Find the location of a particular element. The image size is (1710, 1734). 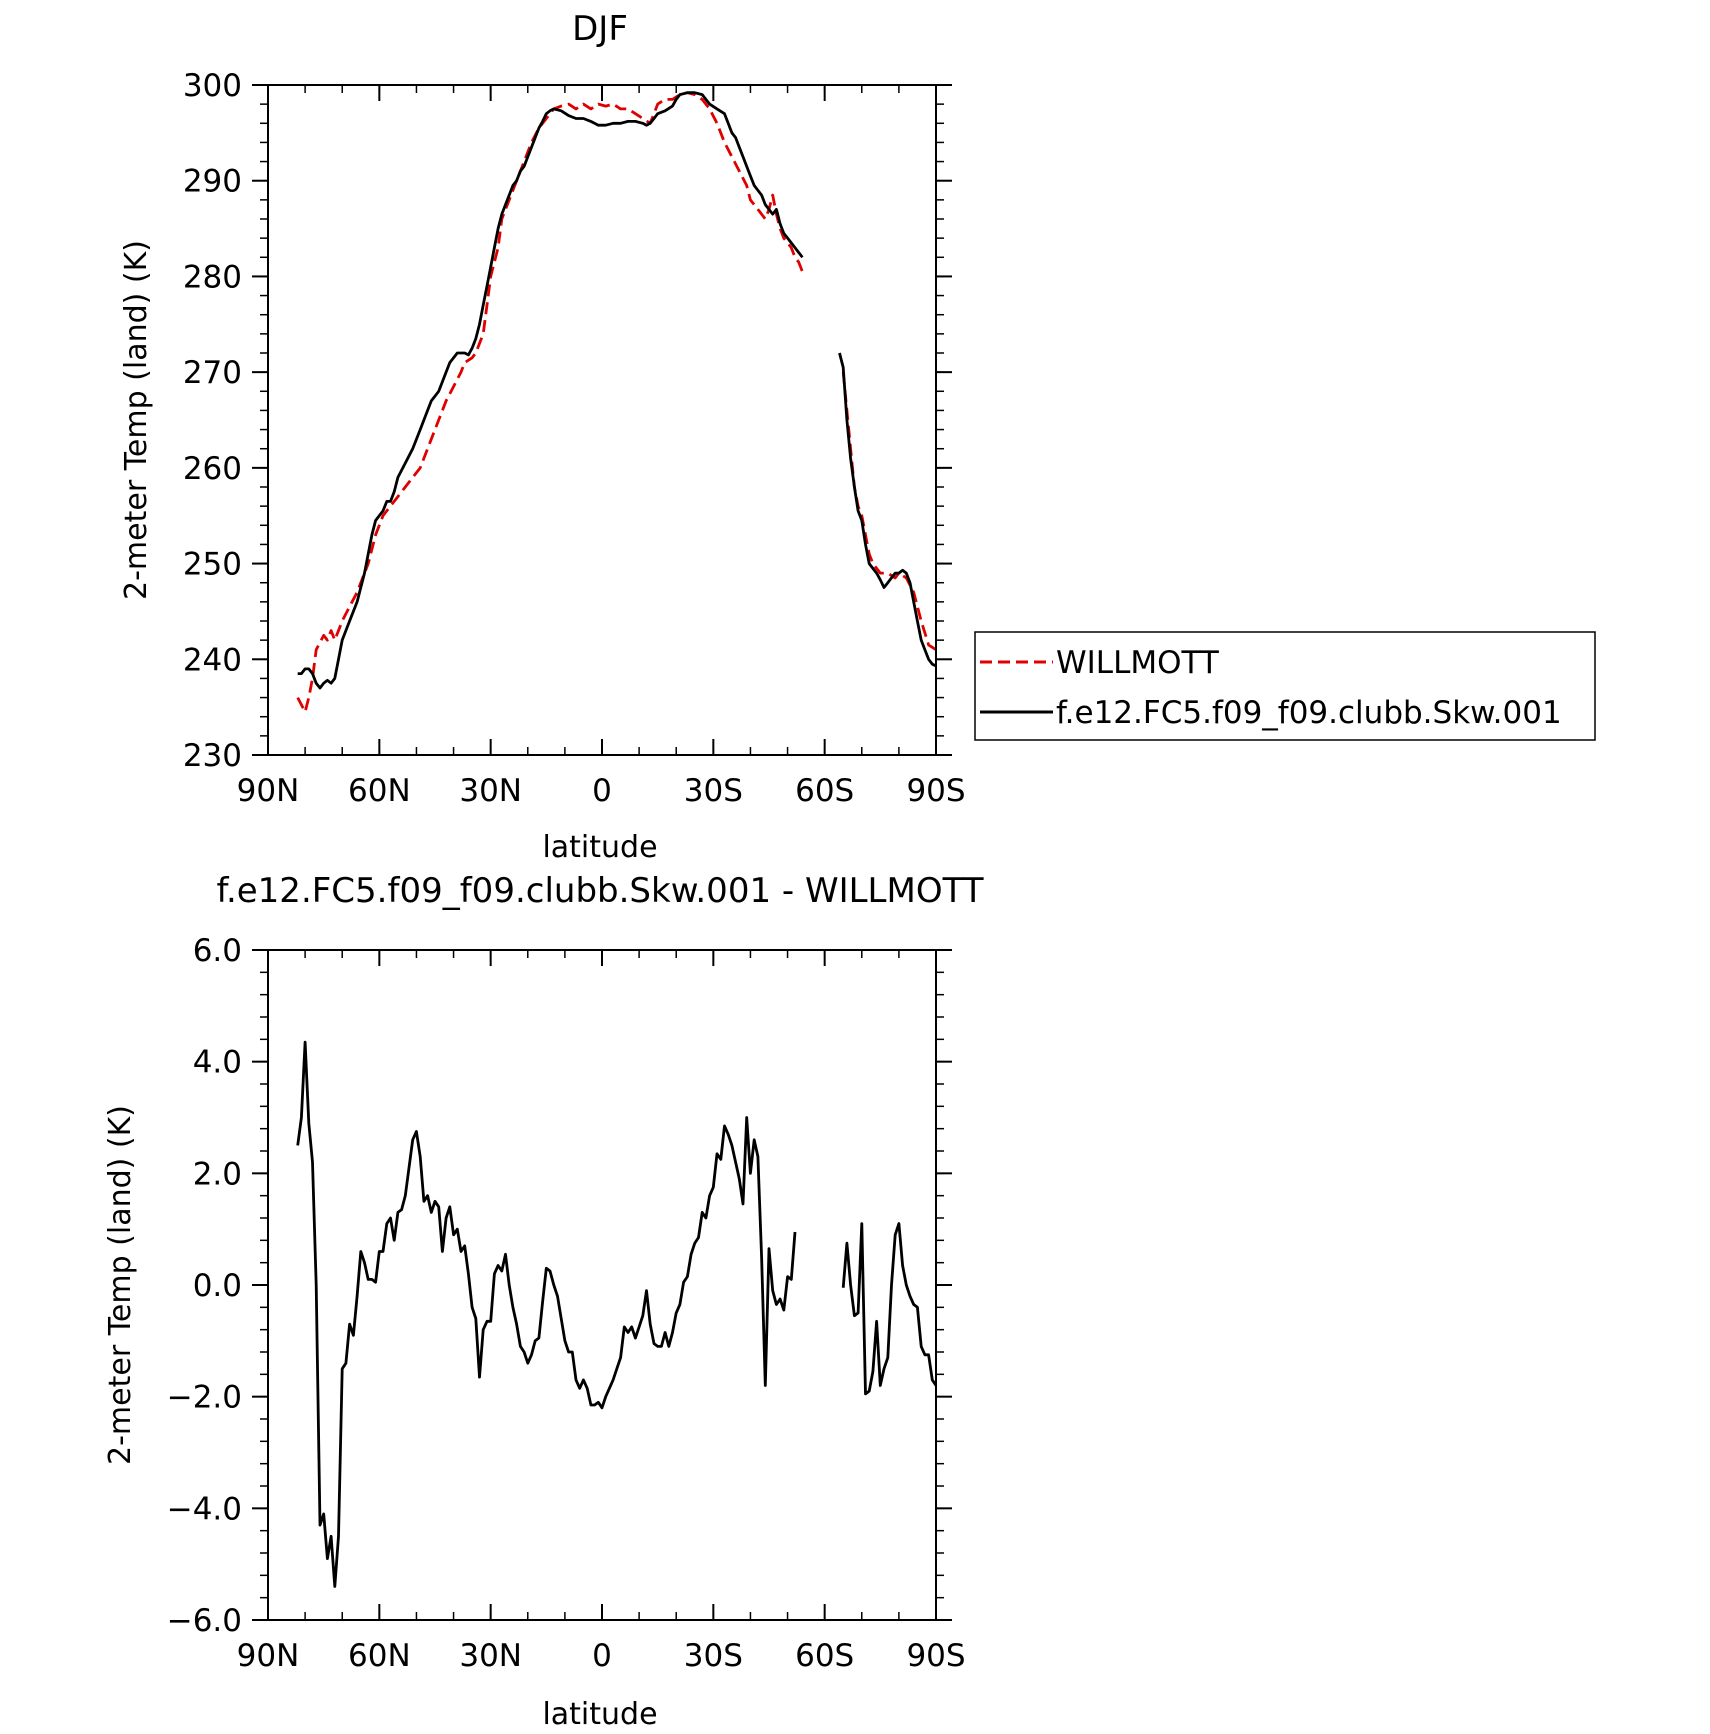

legend: WILLMOTT f.e12.FC5.f09_f09.clubb.Skw.001 is located at coordinates (1285, 686).